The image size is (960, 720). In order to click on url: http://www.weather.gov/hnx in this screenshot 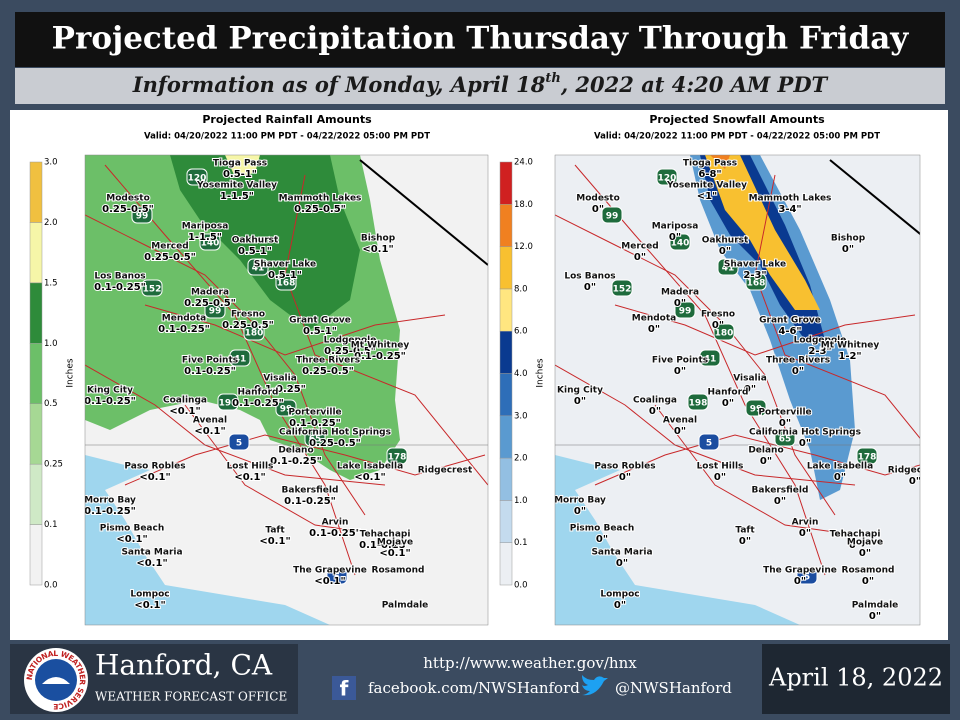, I will do `click(530, 663)`.